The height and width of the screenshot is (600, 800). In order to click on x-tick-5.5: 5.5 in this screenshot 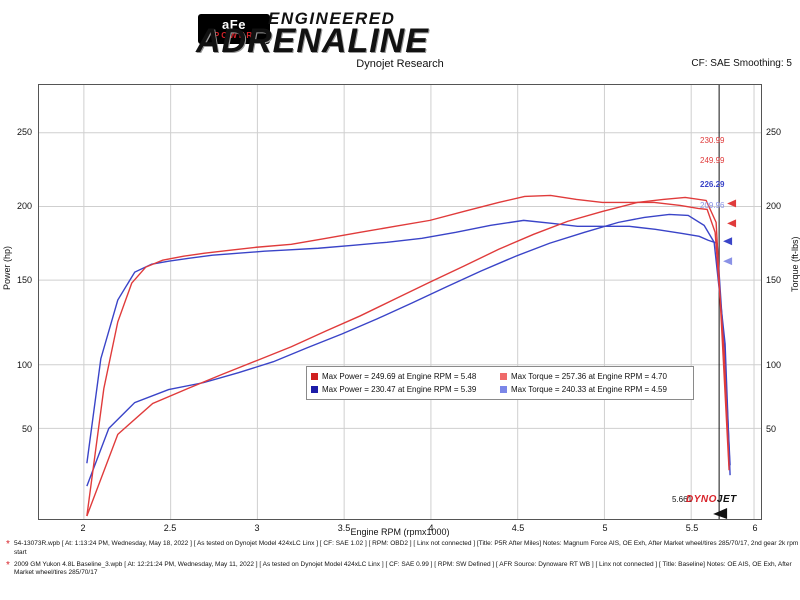, I will do `click(692, 528)`.